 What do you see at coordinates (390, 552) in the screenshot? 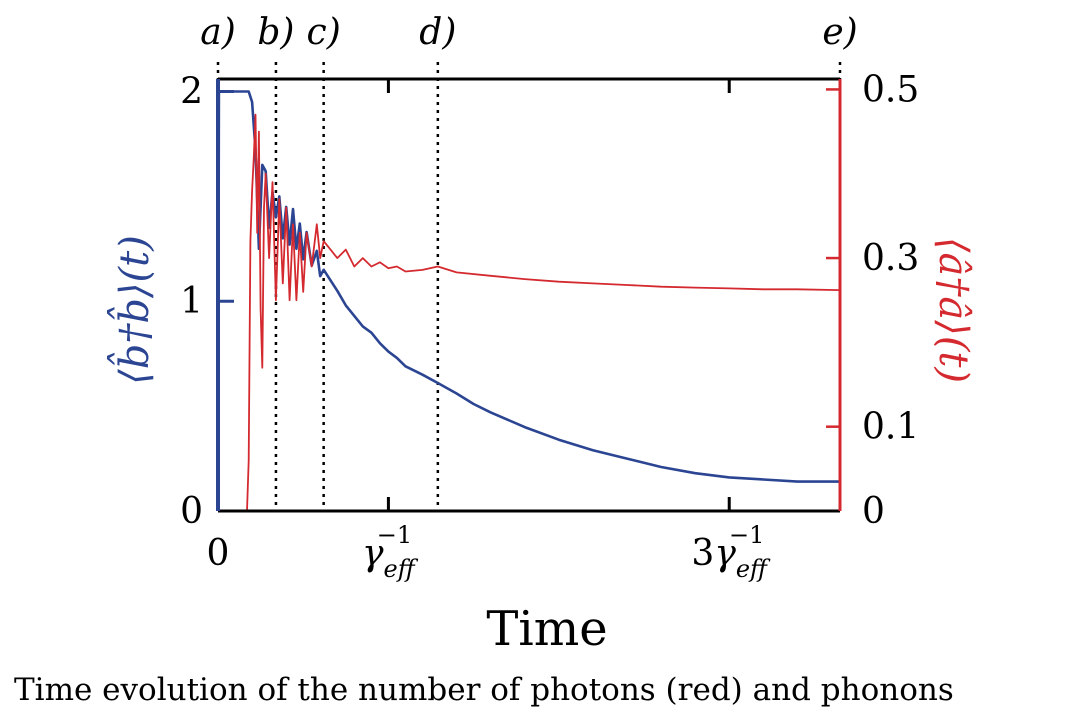
I see `x-tick-label-1: γeff−1` at bounding box center [390, 552].